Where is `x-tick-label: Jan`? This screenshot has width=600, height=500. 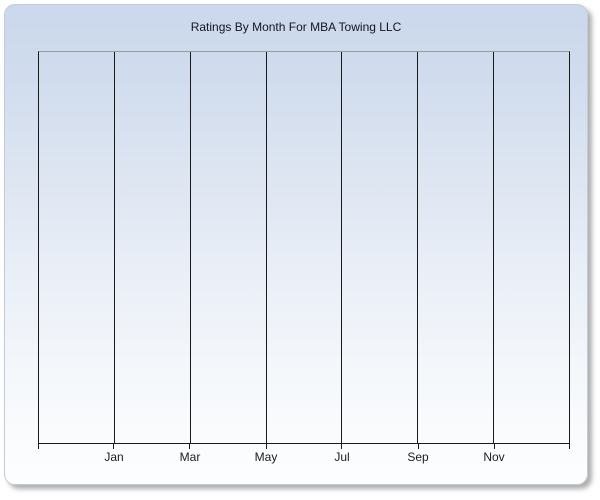
x-tick-label: Jan is located at coordinates (114, 457).